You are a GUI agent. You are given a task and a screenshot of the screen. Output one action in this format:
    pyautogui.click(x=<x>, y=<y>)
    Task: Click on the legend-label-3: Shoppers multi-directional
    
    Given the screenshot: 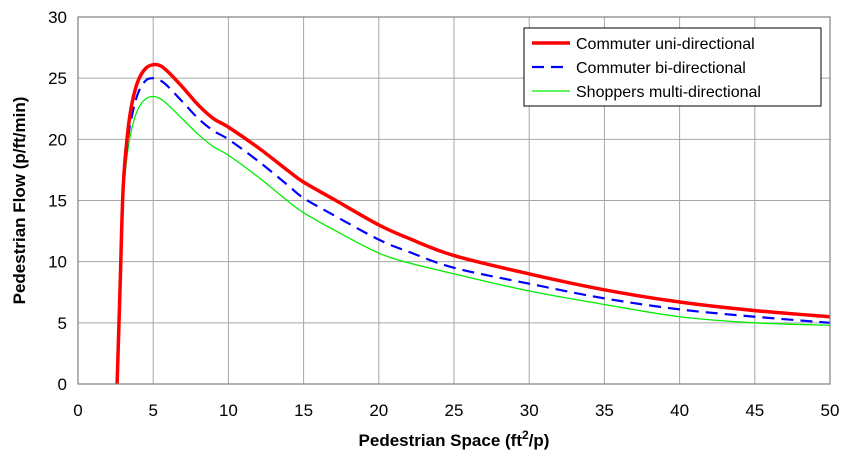 What is the action you would take?
    pyautogui.click(x=668, y=92)
    